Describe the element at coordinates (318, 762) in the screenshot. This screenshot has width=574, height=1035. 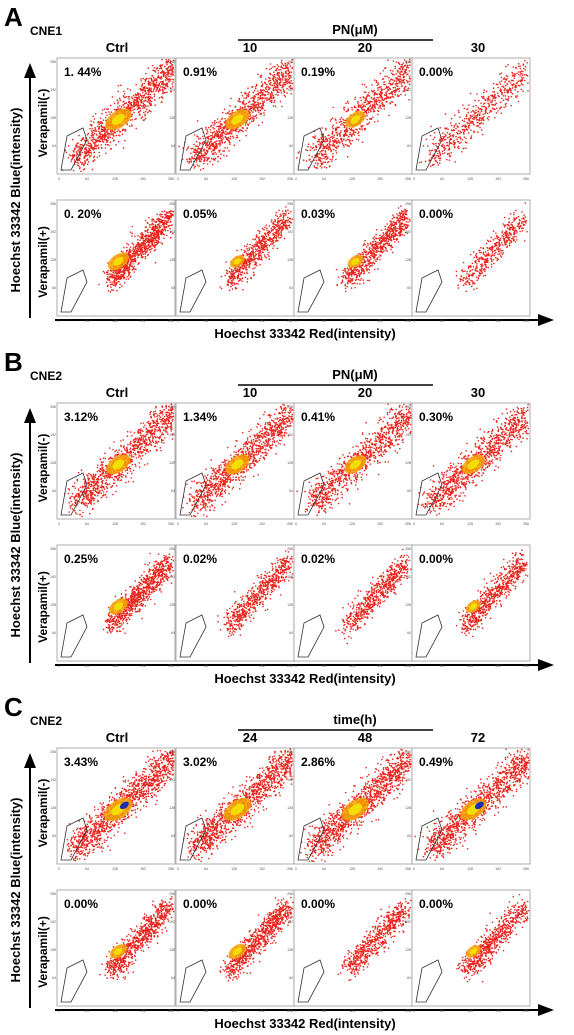
I see `side-population-percentage: 2.86%` at that location.